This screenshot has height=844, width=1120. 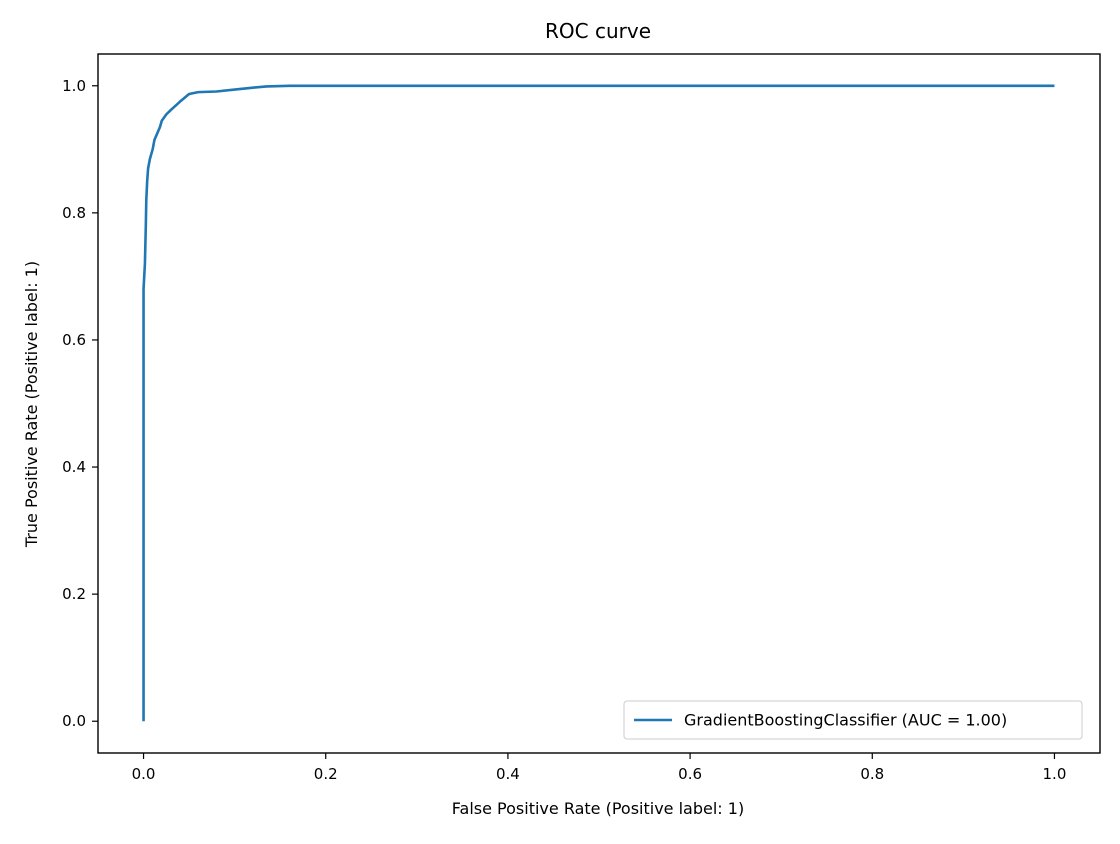 What do you see at coordinates (74, 594) in the screenshot?
I see `y-tick-label: 0.2` at bounding box center [74, 594].